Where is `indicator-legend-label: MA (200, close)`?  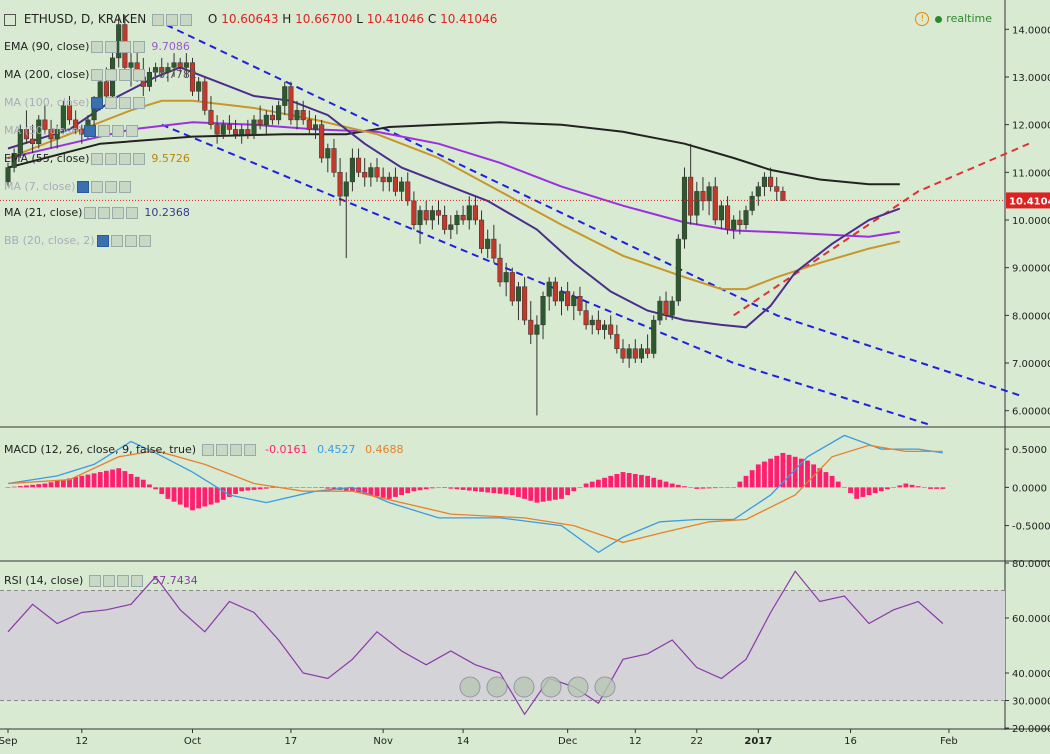 indicator-legend-label: MA (200, close) is located at coordinates (47, 74).